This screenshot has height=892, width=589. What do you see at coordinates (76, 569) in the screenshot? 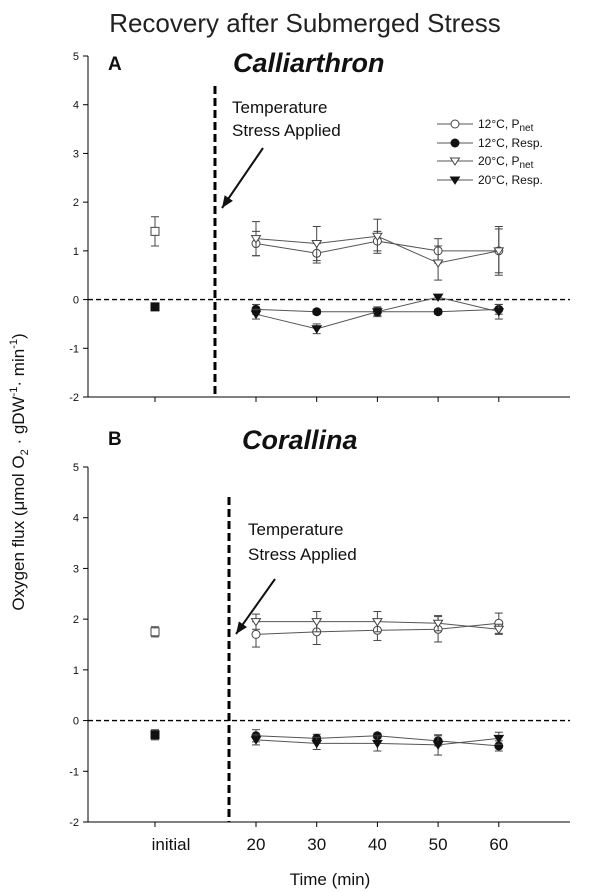
I see `panel-b-y-tick-label: 3` at bounding box center [76, 569].